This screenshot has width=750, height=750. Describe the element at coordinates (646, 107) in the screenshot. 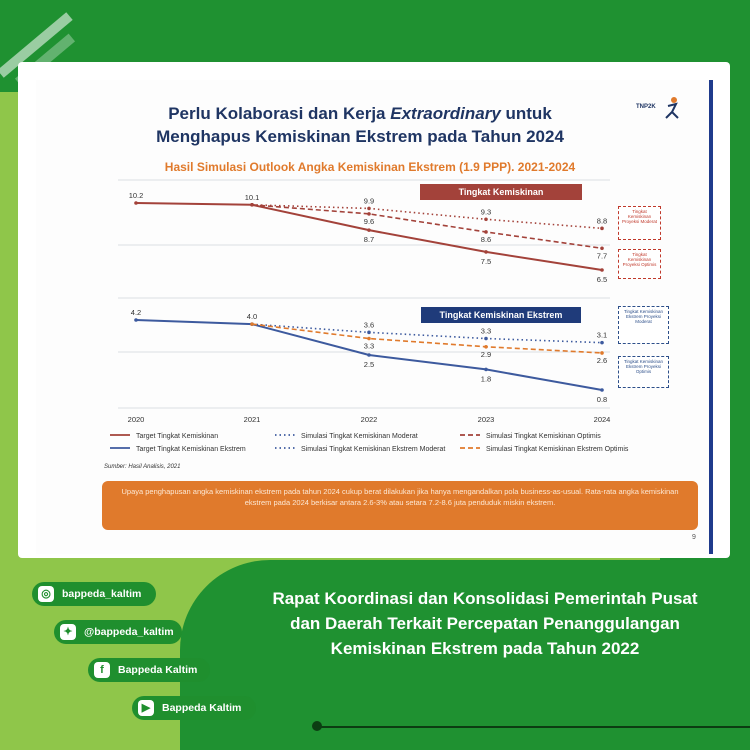

I see `logo-text: TNP2K` at that location.